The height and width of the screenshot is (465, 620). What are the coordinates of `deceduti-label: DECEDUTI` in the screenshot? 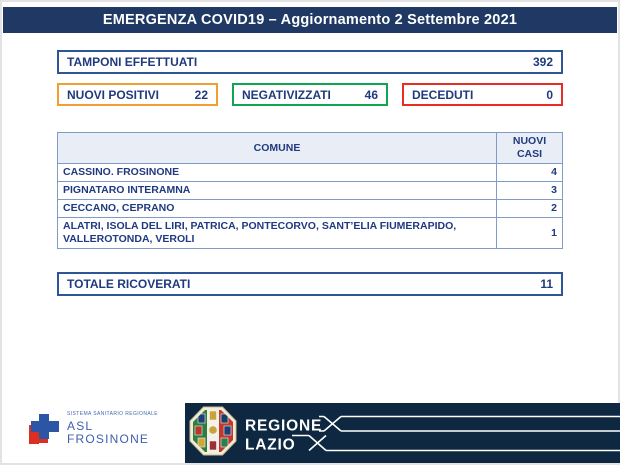 It's located at (443, 94).